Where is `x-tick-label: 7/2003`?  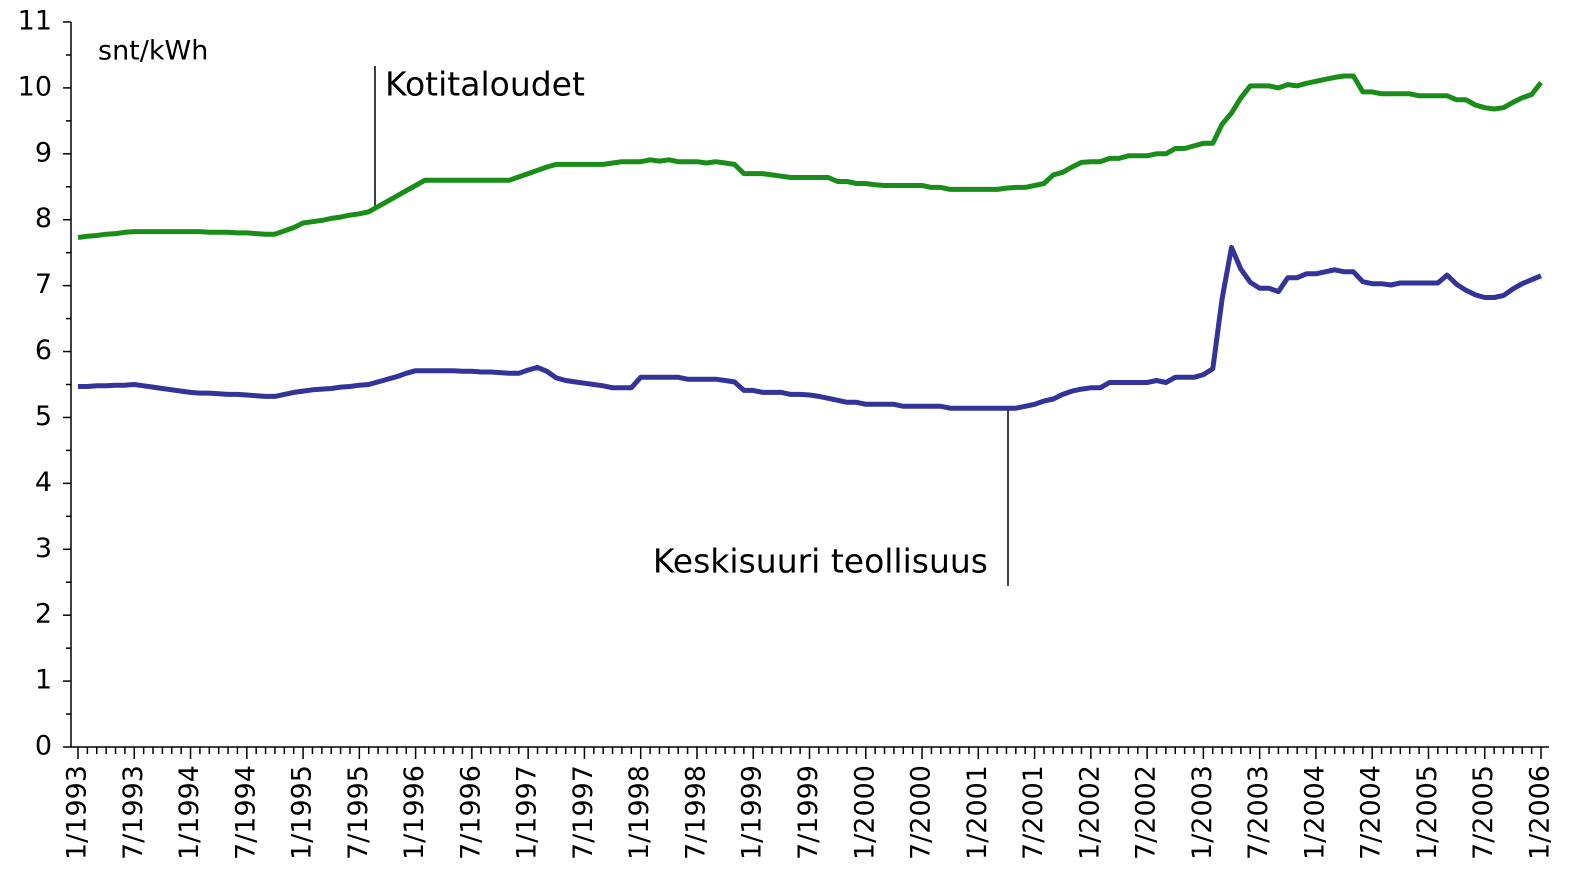
x-tick-label: 7/2003 is located at coordinates (1258, 812).